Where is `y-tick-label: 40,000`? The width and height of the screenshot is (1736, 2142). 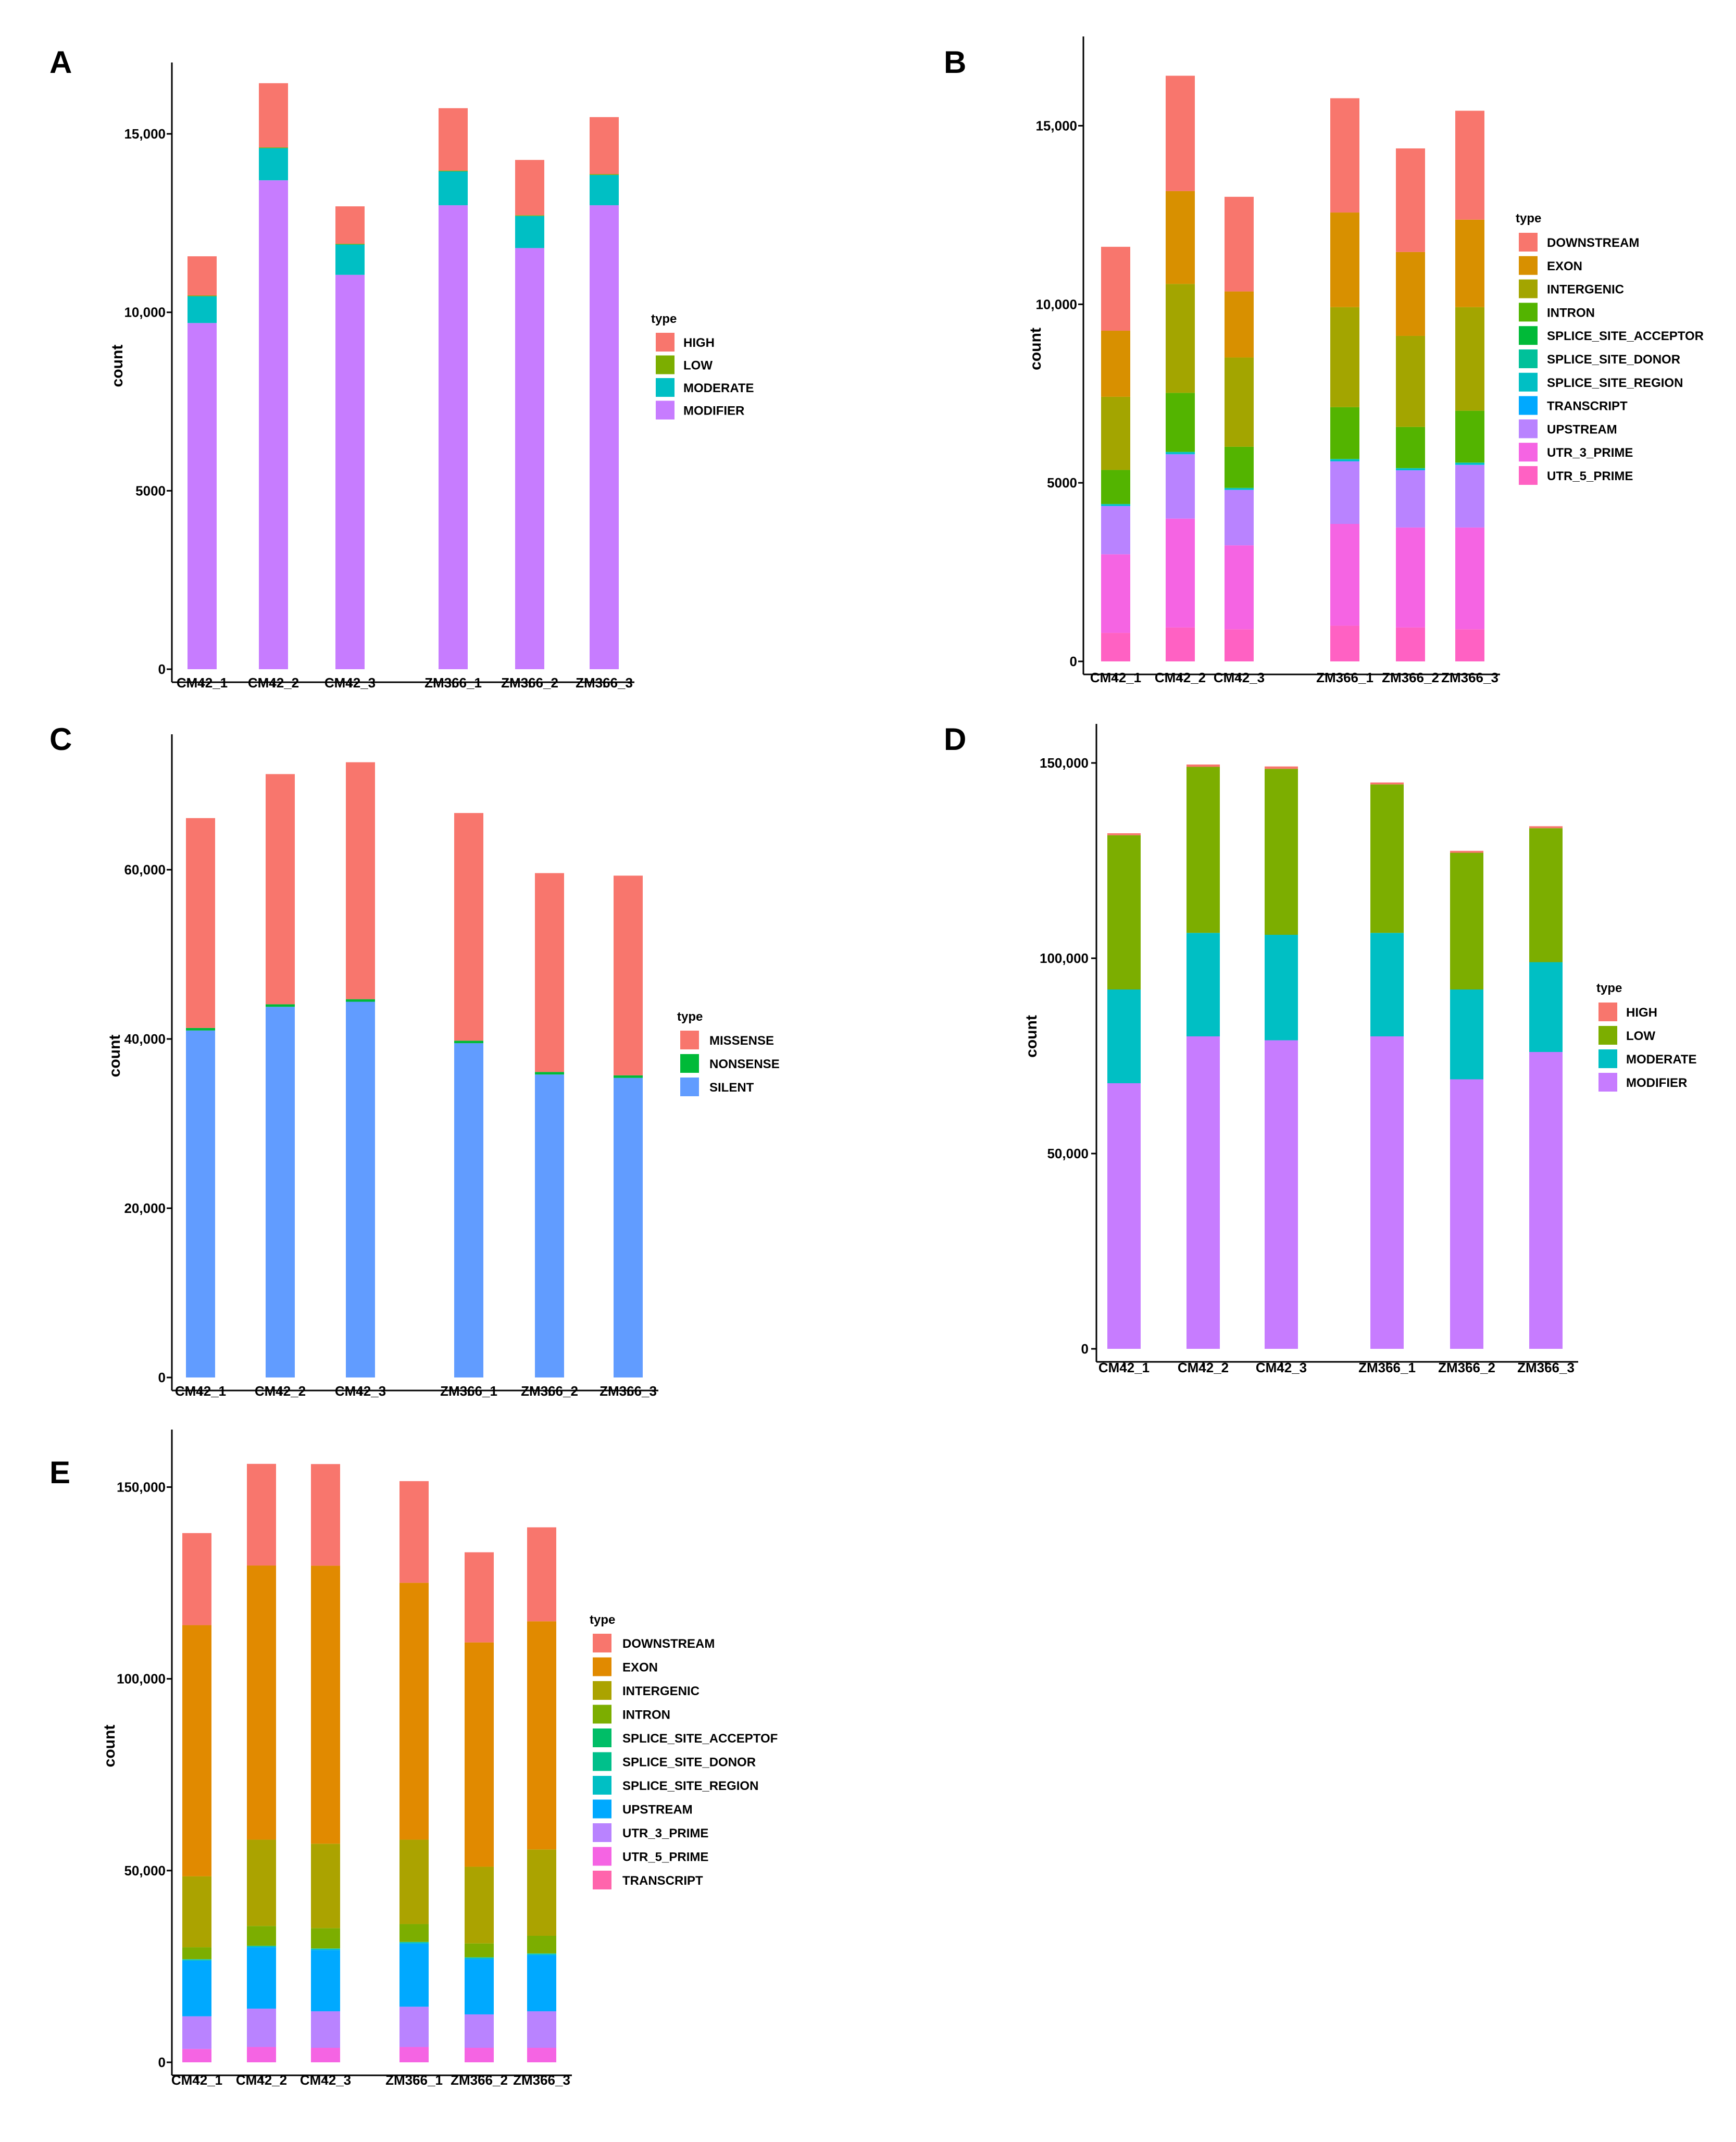 y-tick-label: 40,000 is located at coordinates (145, 1039).